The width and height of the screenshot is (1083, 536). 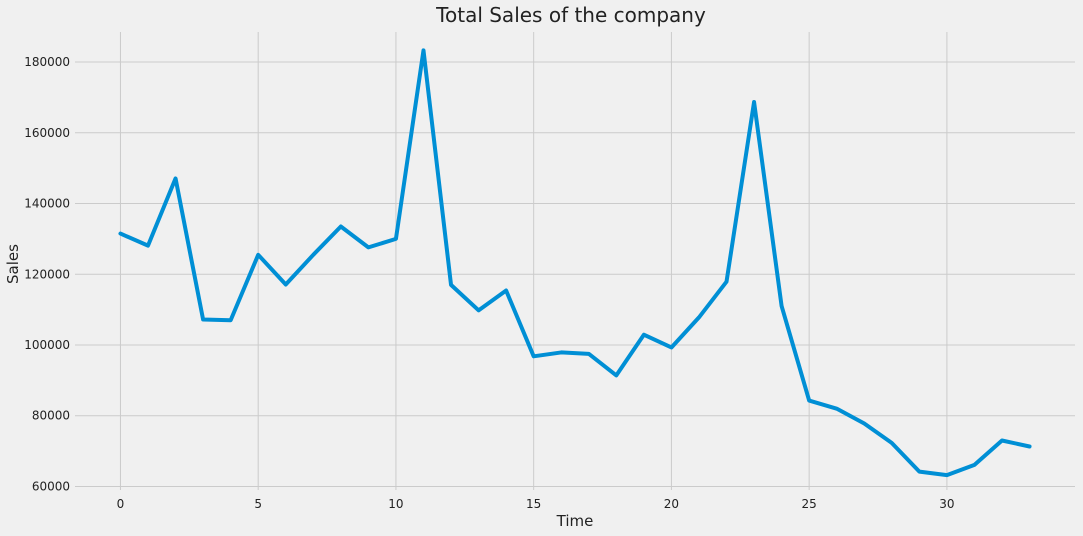 I want to click on y-tick-label: 180000, so click(x=47, y=62).